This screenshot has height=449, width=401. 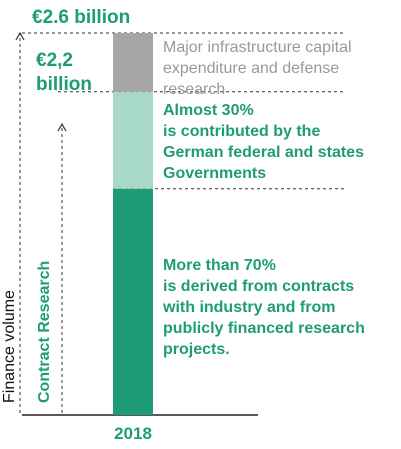 What do you see at coordinates (263, 152) in the screenshot?
I see `desc-30-percent-line-3: German federal and states` at bounding box center [263, 152].